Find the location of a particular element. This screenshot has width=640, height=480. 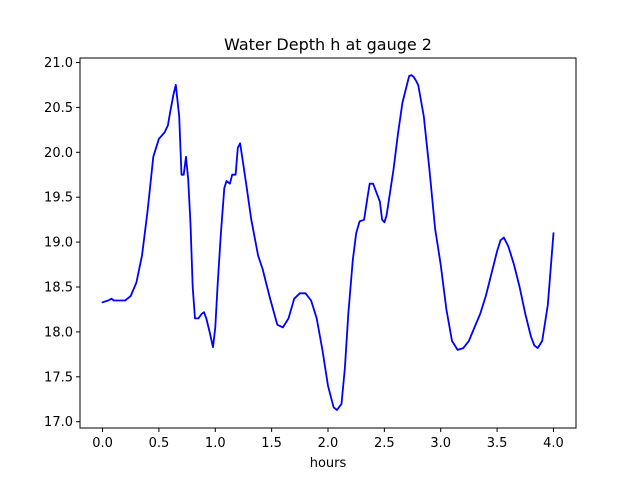

x-tick-label: 1.0 is located at coordinates (215, 443).